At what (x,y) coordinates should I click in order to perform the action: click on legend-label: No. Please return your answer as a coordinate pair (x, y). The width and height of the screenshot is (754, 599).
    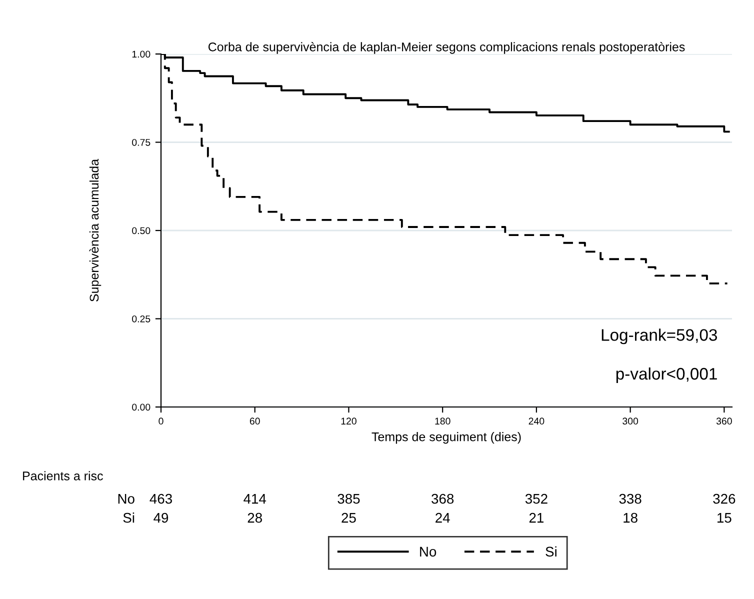
    Looking at the image, I should click on (428, 551).